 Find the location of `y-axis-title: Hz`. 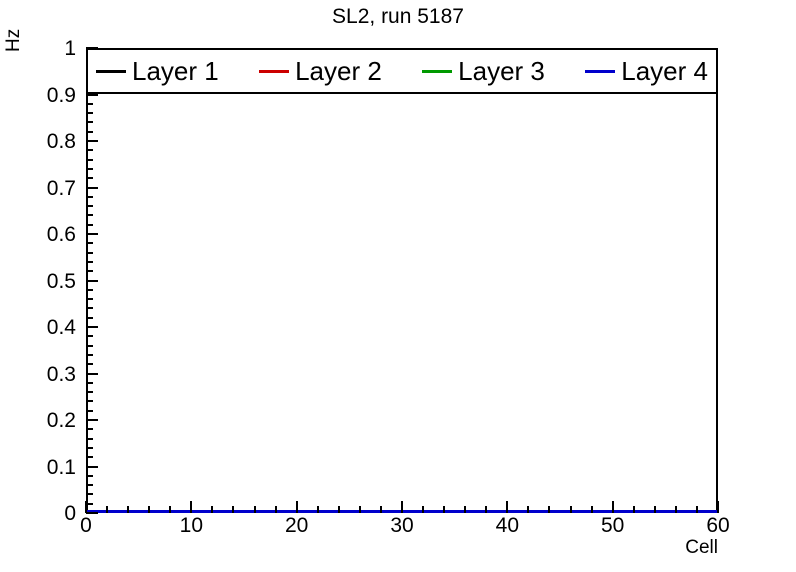

y-axis-title: Hz is located at coordinates (13, 40).